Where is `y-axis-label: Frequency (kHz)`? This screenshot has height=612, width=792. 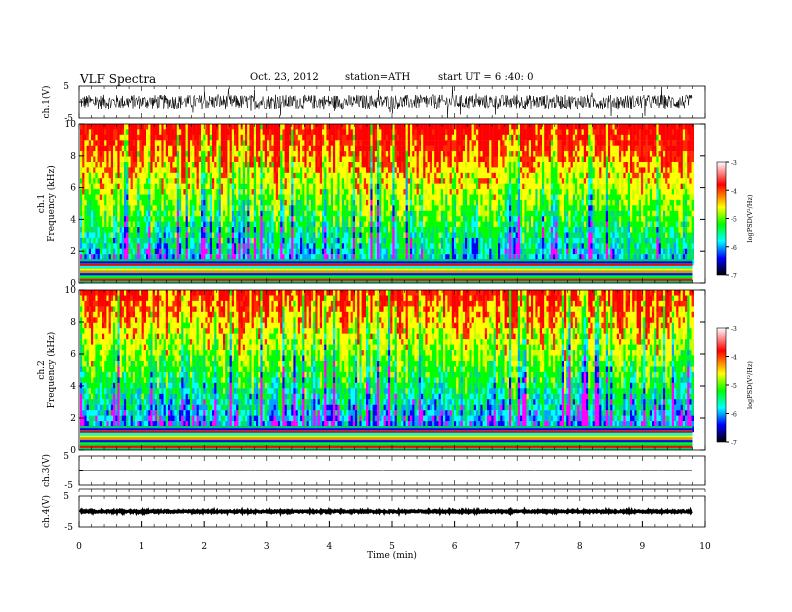 y-axis-label: Frequency (kHz) is located at coordinates (51, 203).